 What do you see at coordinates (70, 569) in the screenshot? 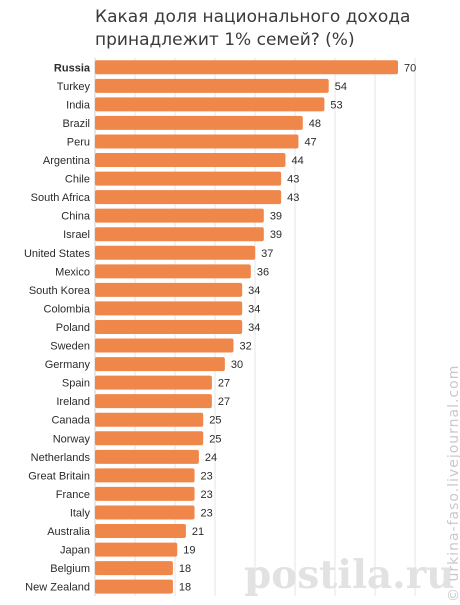
I see `category-label: Belgium` at bounding box center [70, 569].